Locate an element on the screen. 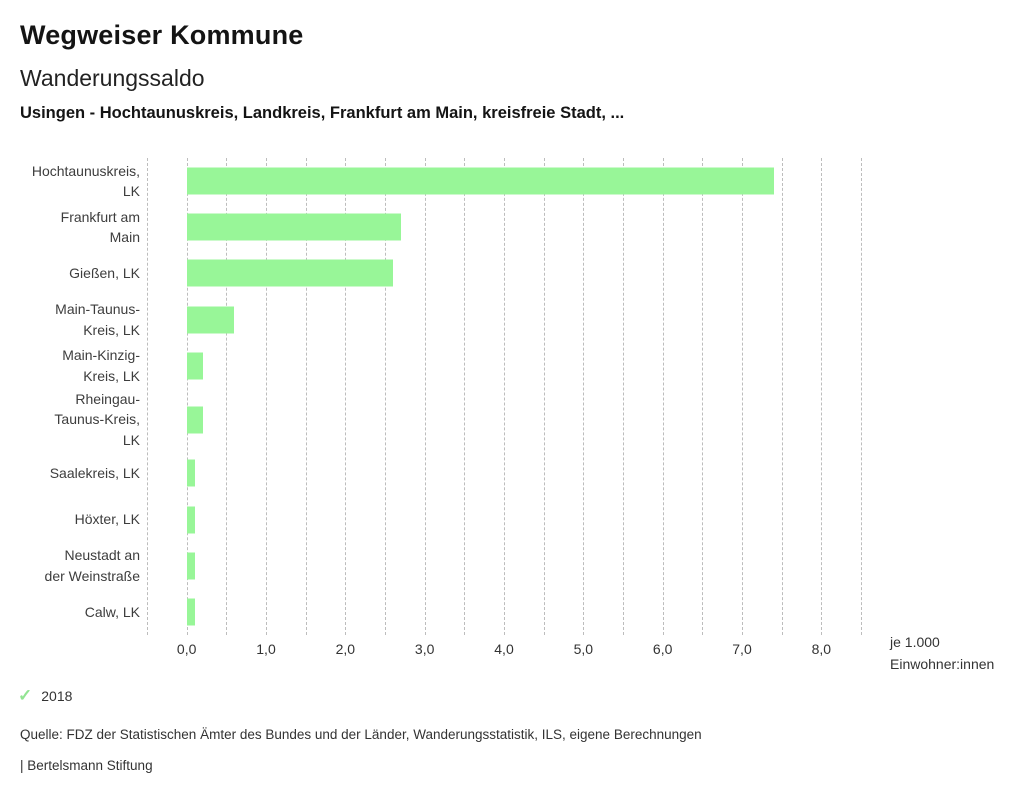 The height and width of the screenshot is (799, 1024). x-tick-label: 7,0 is located at coordinates (742, 649).